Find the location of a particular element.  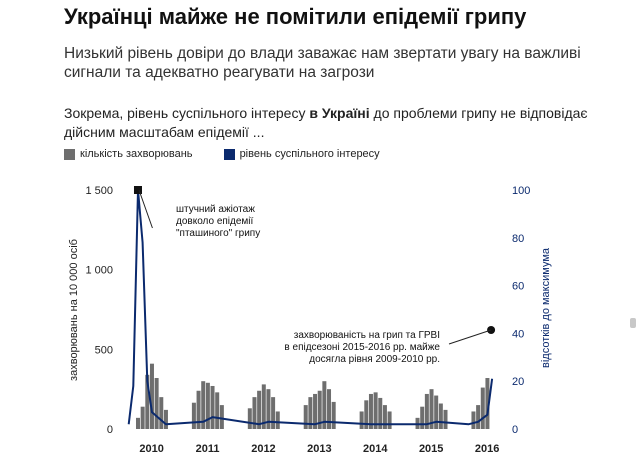

x-tick-label: 2016 is located at coordinates (487, 449).